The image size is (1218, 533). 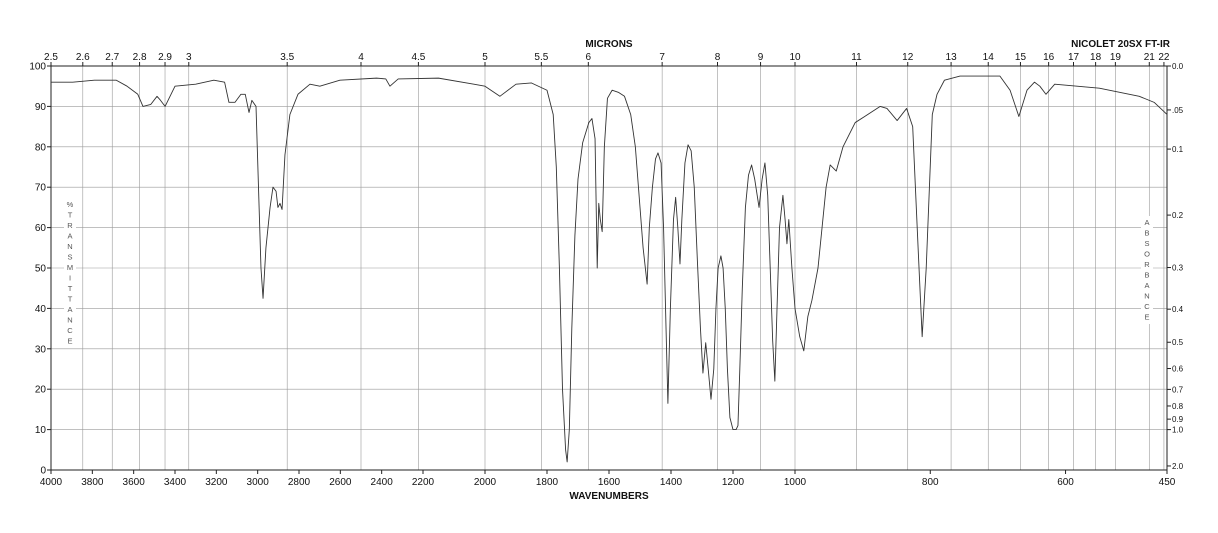 What do you see at coordinates (175, 482) in the screenshot?
I see `x-tick-label: 3400` at bounding box center [175, 482].